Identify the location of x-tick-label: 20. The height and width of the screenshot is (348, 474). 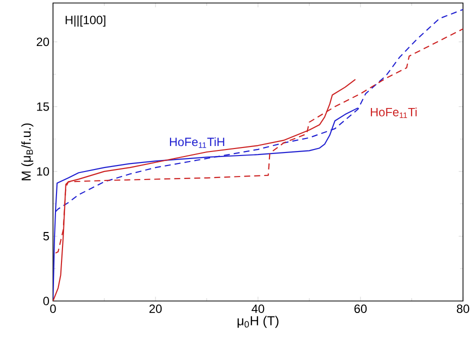
(155, 308).